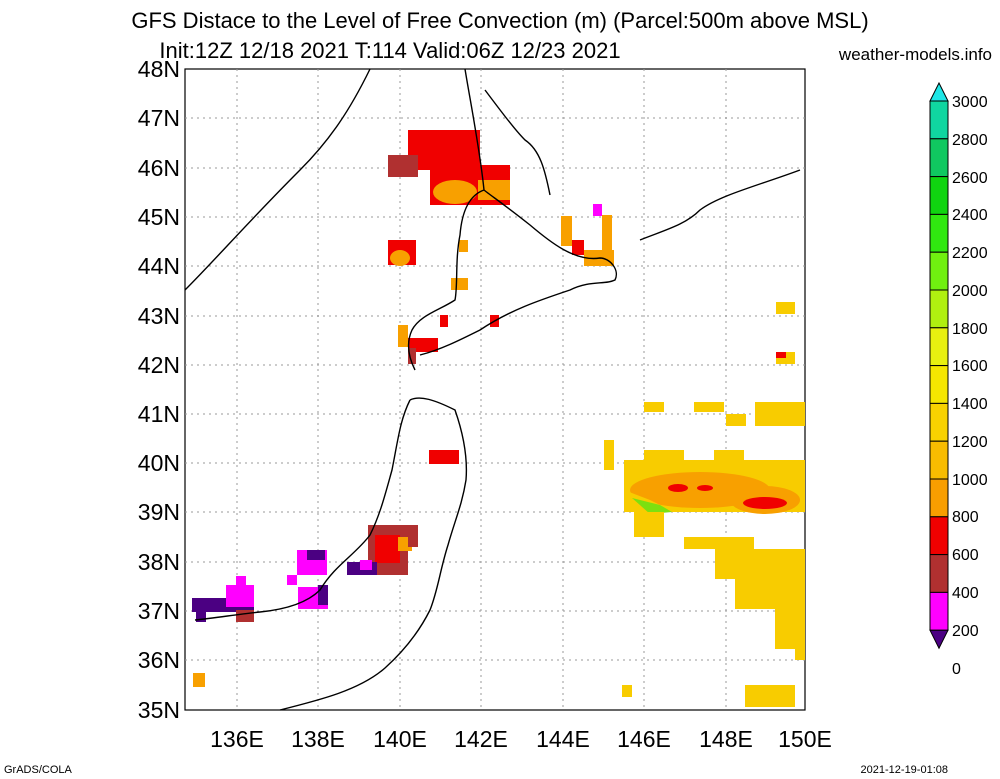 The image size is (1000, 779). I want to click on colorbar-label: 2800, so click(970, 140).